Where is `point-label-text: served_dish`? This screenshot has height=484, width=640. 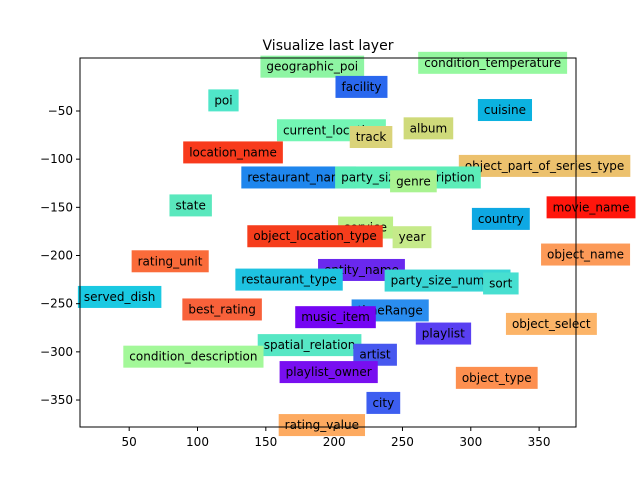
point-label-text: served_dish is located at coordinates (119, 297).